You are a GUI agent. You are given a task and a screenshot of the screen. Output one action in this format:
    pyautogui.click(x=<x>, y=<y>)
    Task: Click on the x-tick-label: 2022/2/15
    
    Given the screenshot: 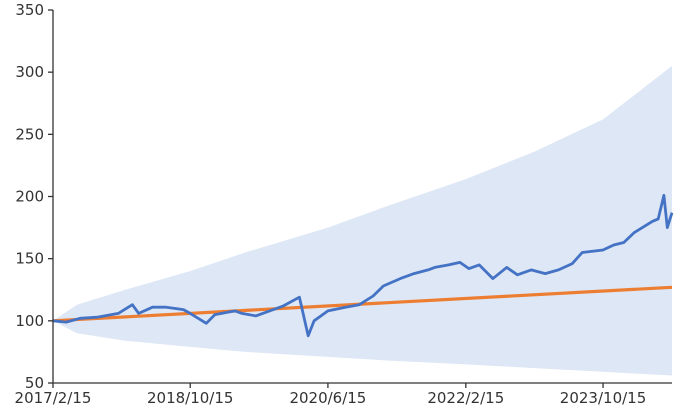 What is the action you would take?
    pyautogui.click(x=465, y=398)
    